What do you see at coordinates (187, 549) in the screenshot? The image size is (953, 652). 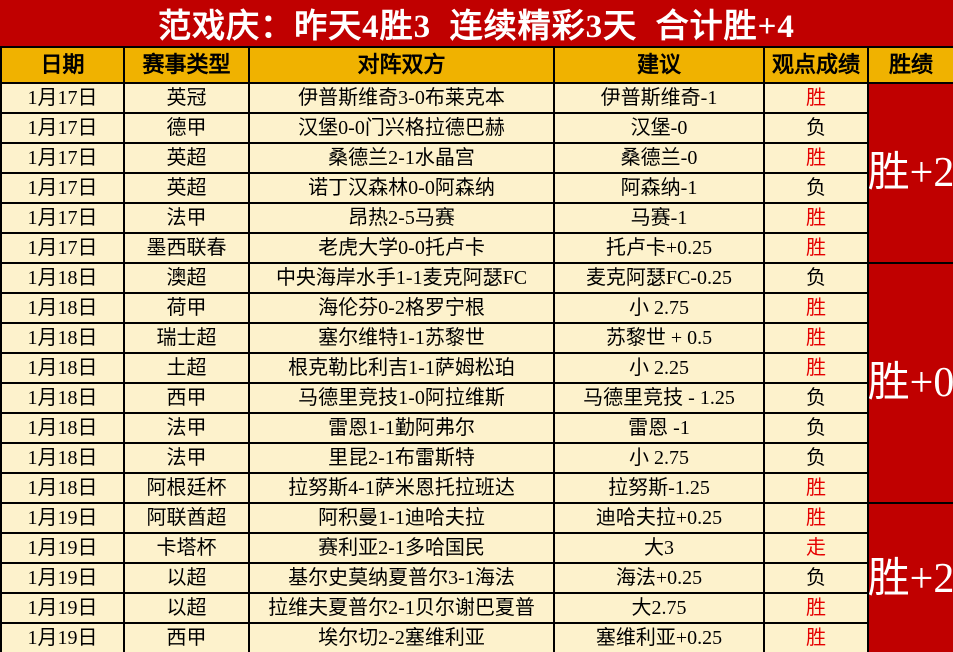 I see `league-cell: 卡塔杯` at bounding box center [187, 549].